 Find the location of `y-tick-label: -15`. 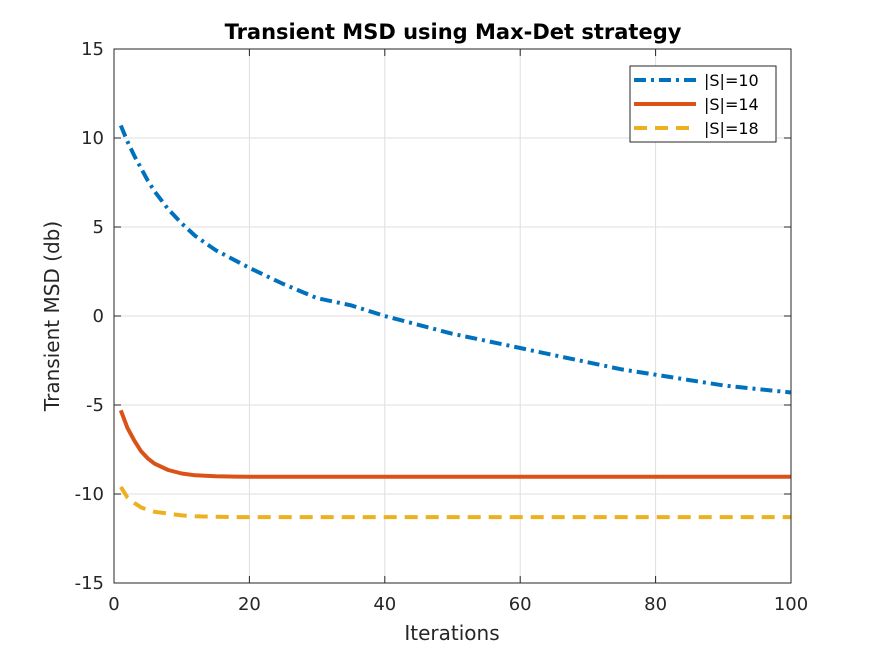

y-tick-label: -15 is located at coordinates (89, 583).